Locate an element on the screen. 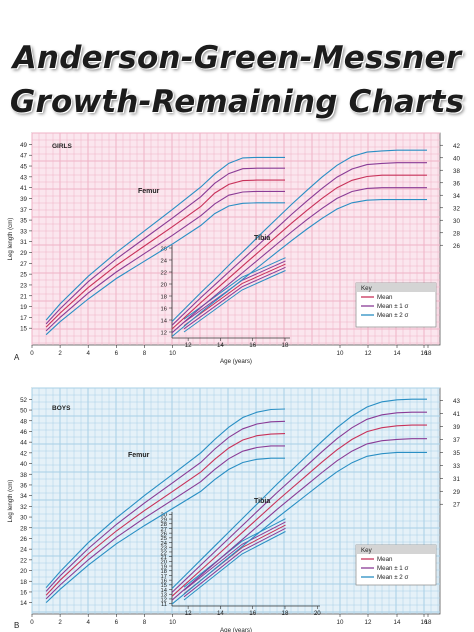 The height and width of the screenshot is (632, 474). x-tick-label: 12 is located at coordinates (368, 353).